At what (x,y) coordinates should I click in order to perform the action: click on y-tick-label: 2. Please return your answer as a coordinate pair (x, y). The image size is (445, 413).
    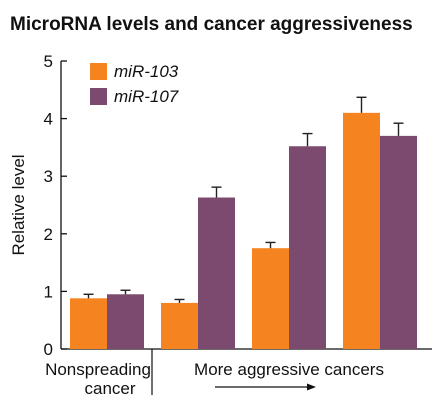
    Looking at the image, I should click on (48, 234).